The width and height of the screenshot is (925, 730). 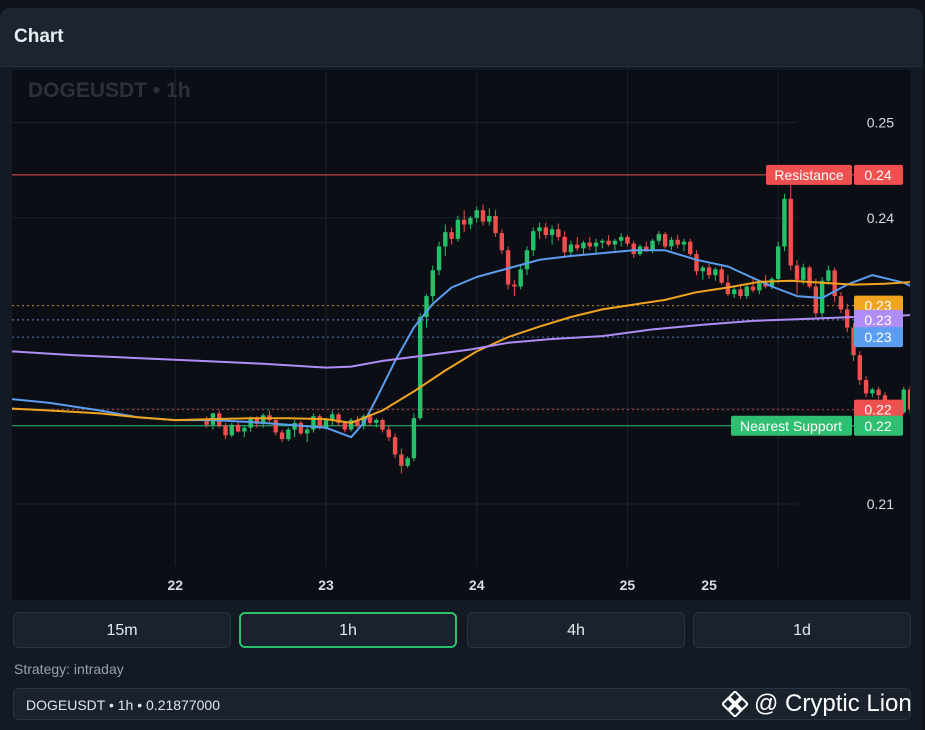 What do you see at coordinates (709, 585) in the screenshot?
I see `x-tick-label: 25` at bounding box center [709, 585].